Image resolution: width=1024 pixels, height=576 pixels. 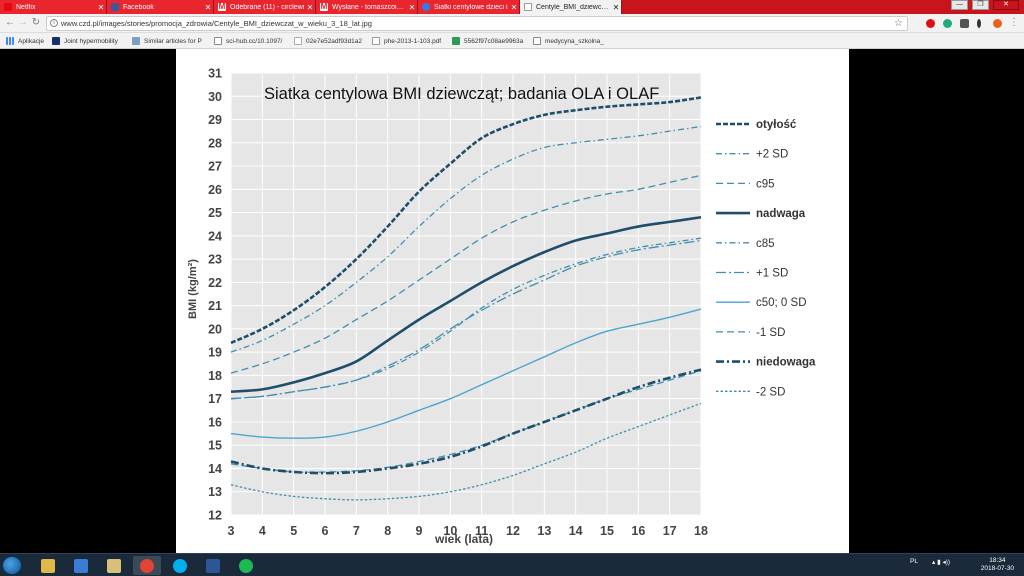 I want to click on star-icon: ☆, so click(x=898, y=23).